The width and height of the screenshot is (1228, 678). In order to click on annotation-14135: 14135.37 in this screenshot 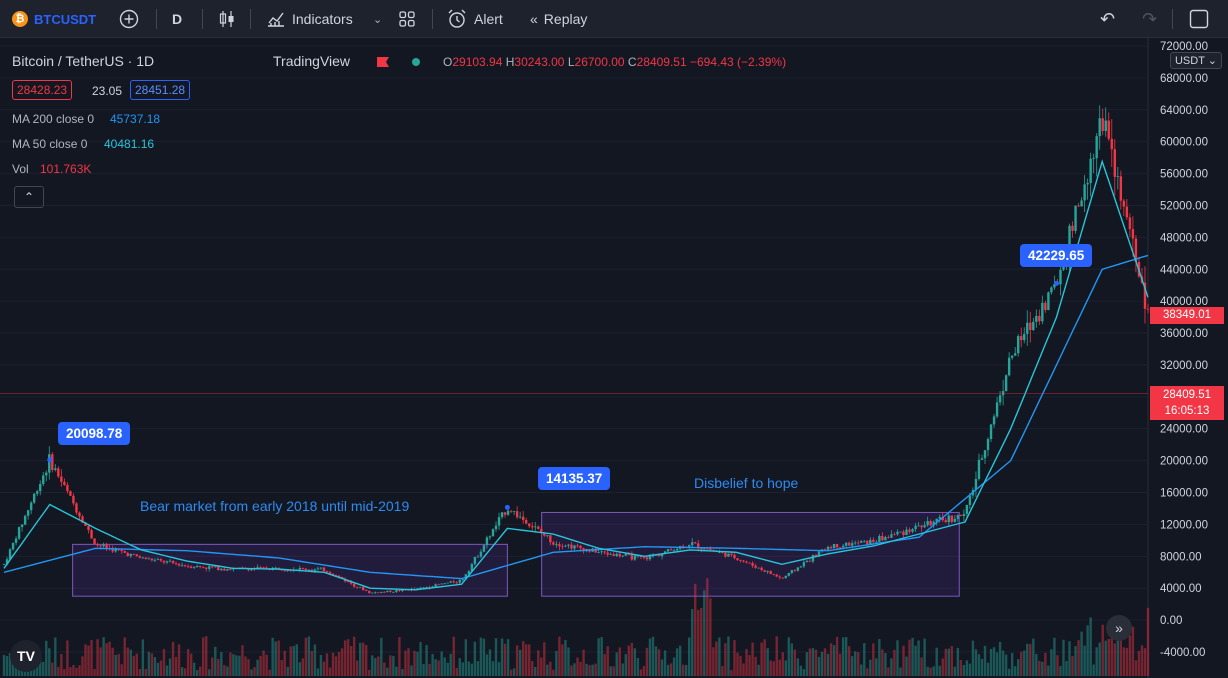, I will do `click(574, 478)`.